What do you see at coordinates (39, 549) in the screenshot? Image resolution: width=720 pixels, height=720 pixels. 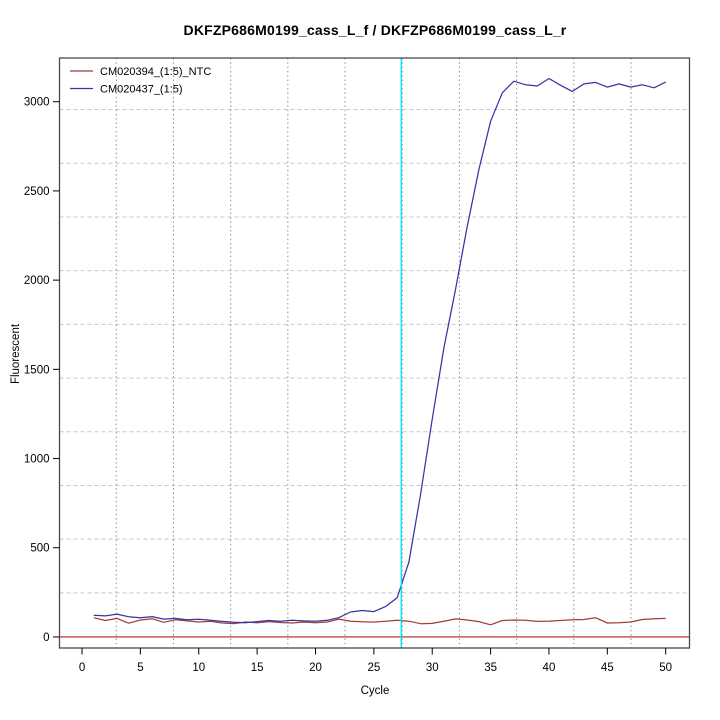 I see `y-tick-label: 500` at bounding box center [39, 549].